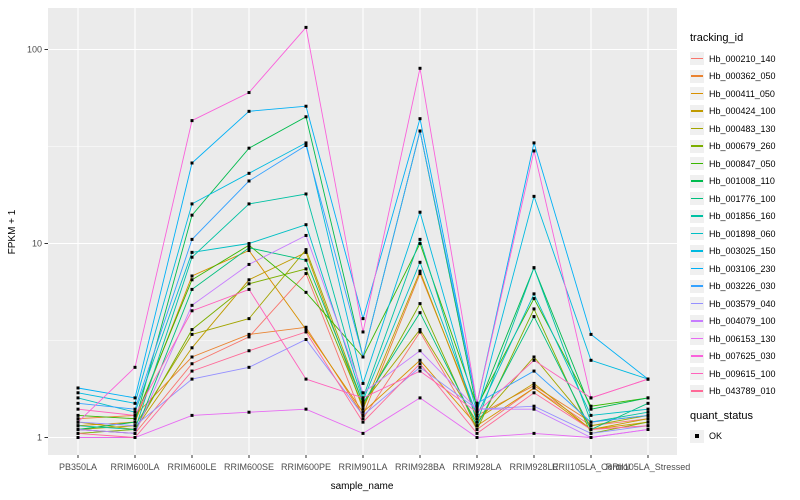 This screenshot has width=800, height=500. I want to click on legend-item-Hb_000847_050: Hb_000847_050, so click(744, 163).